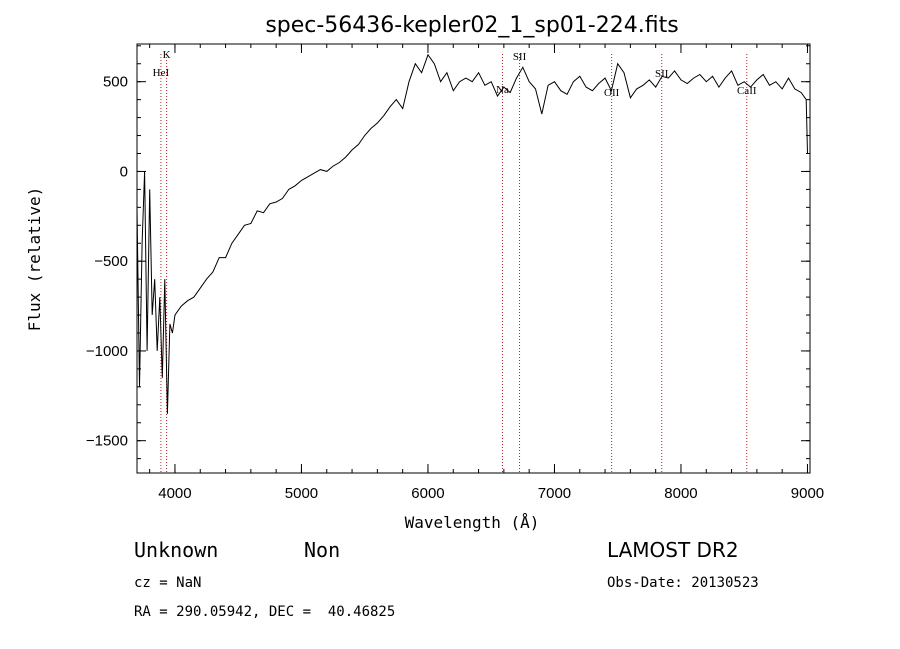 This screenshot has width=900, height=649. What do you see at coordinates (167, 55) in the screenshot?
I see `line-marker-label: K` at bounding box center [167, 55].